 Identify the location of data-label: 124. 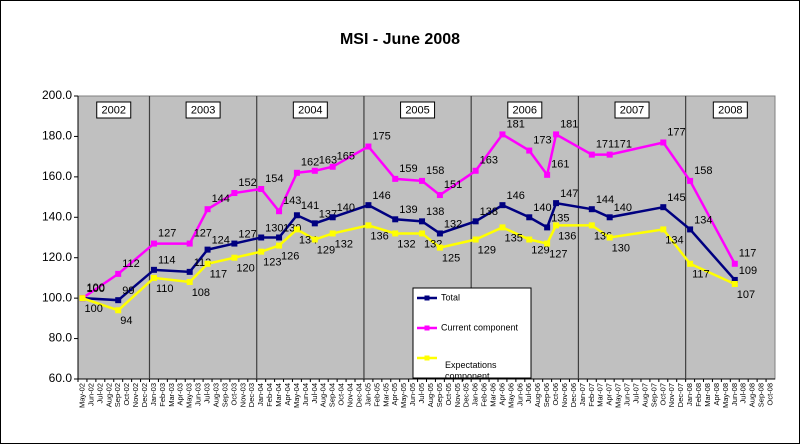
(221, 241).